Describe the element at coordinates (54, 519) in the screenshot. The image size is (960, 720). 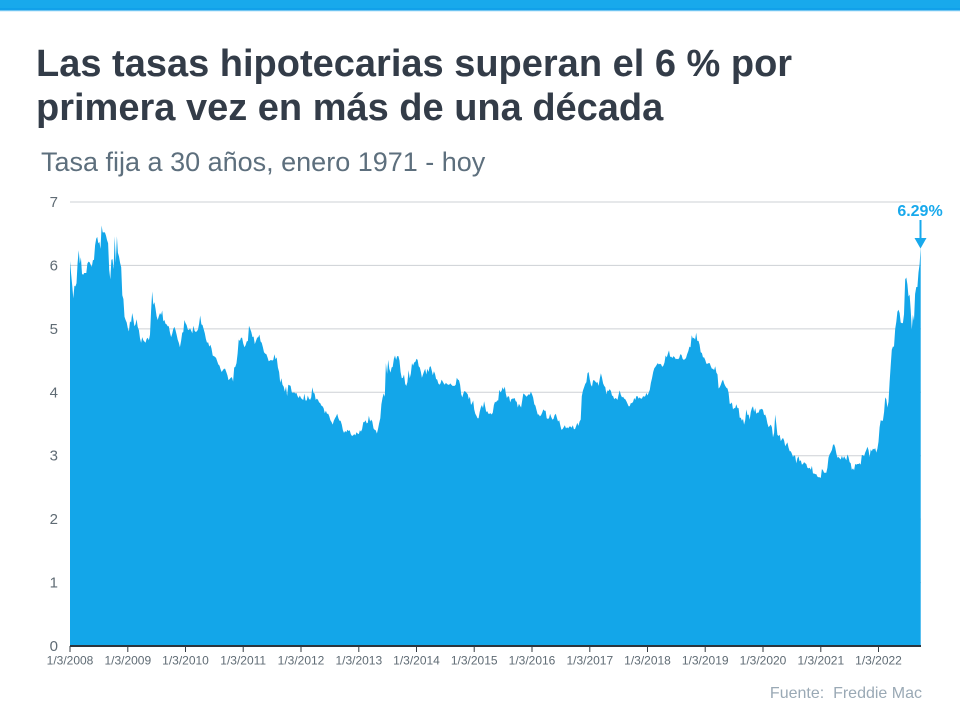
I see `svg-text: 2` at that location.